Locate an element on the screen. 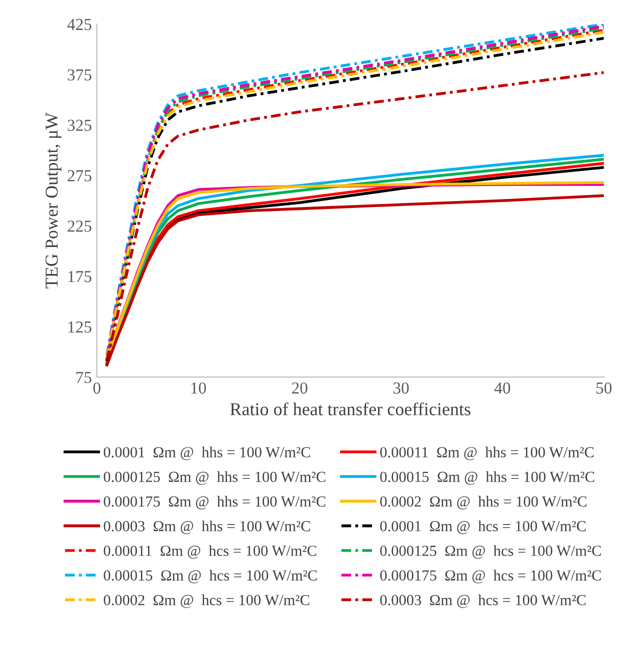  y-tick-label: 175 is located at coordinates (80, 276).